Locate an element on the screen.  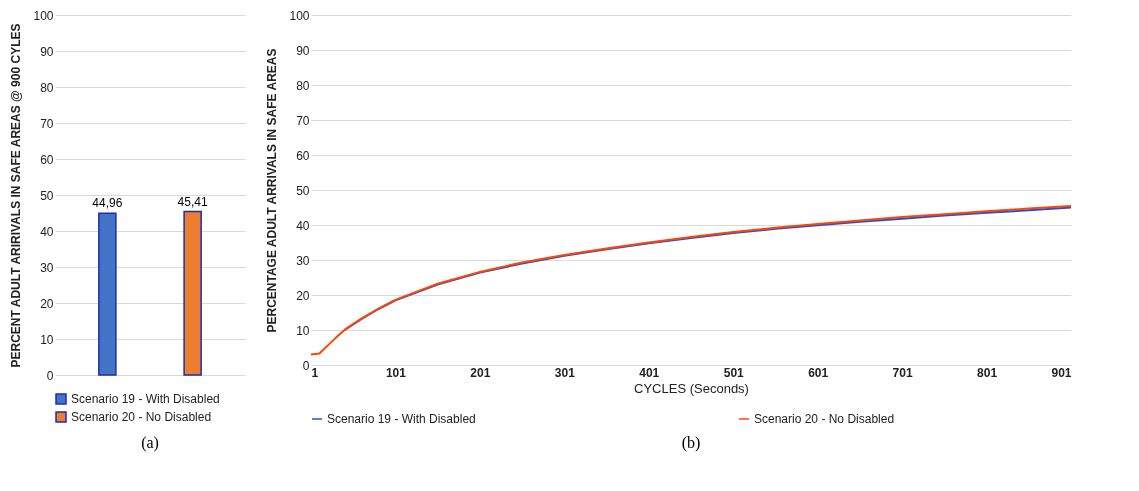
x-tick-label: 201 is located at coordinates (480, 372).